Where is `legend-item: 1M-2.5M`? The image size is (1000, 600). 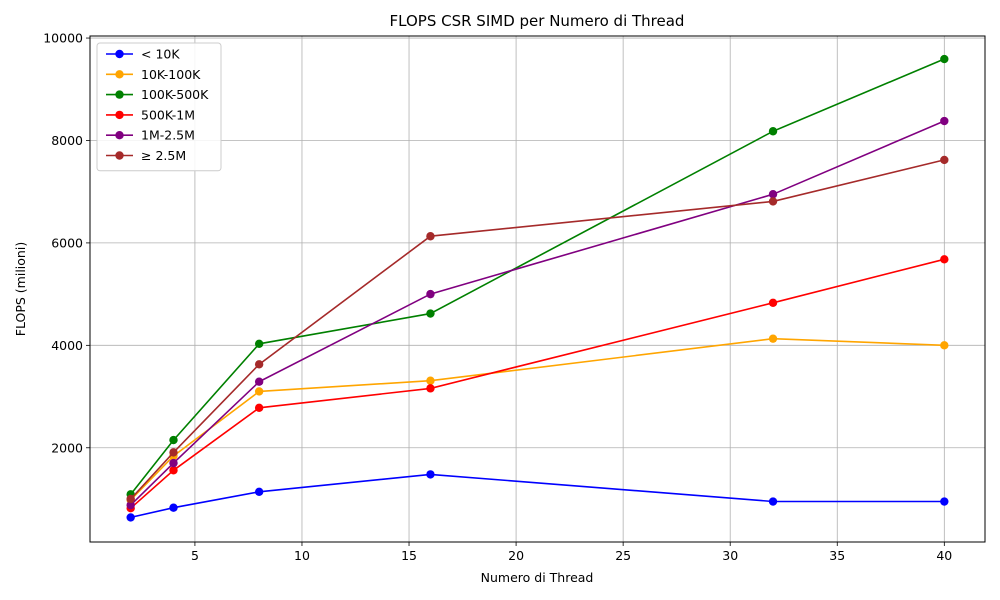 legend-item: 1M-2.5M is located at coordinates (150, 135).